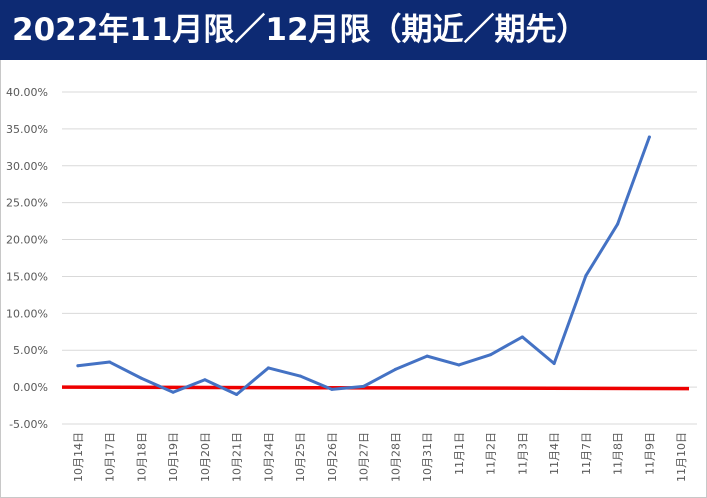 The width and height of the screenshot is (707, 498). Describe the element at coordinates (205, 457) in the screenshot. I see `x-tick-label: 10月20日` at that location.